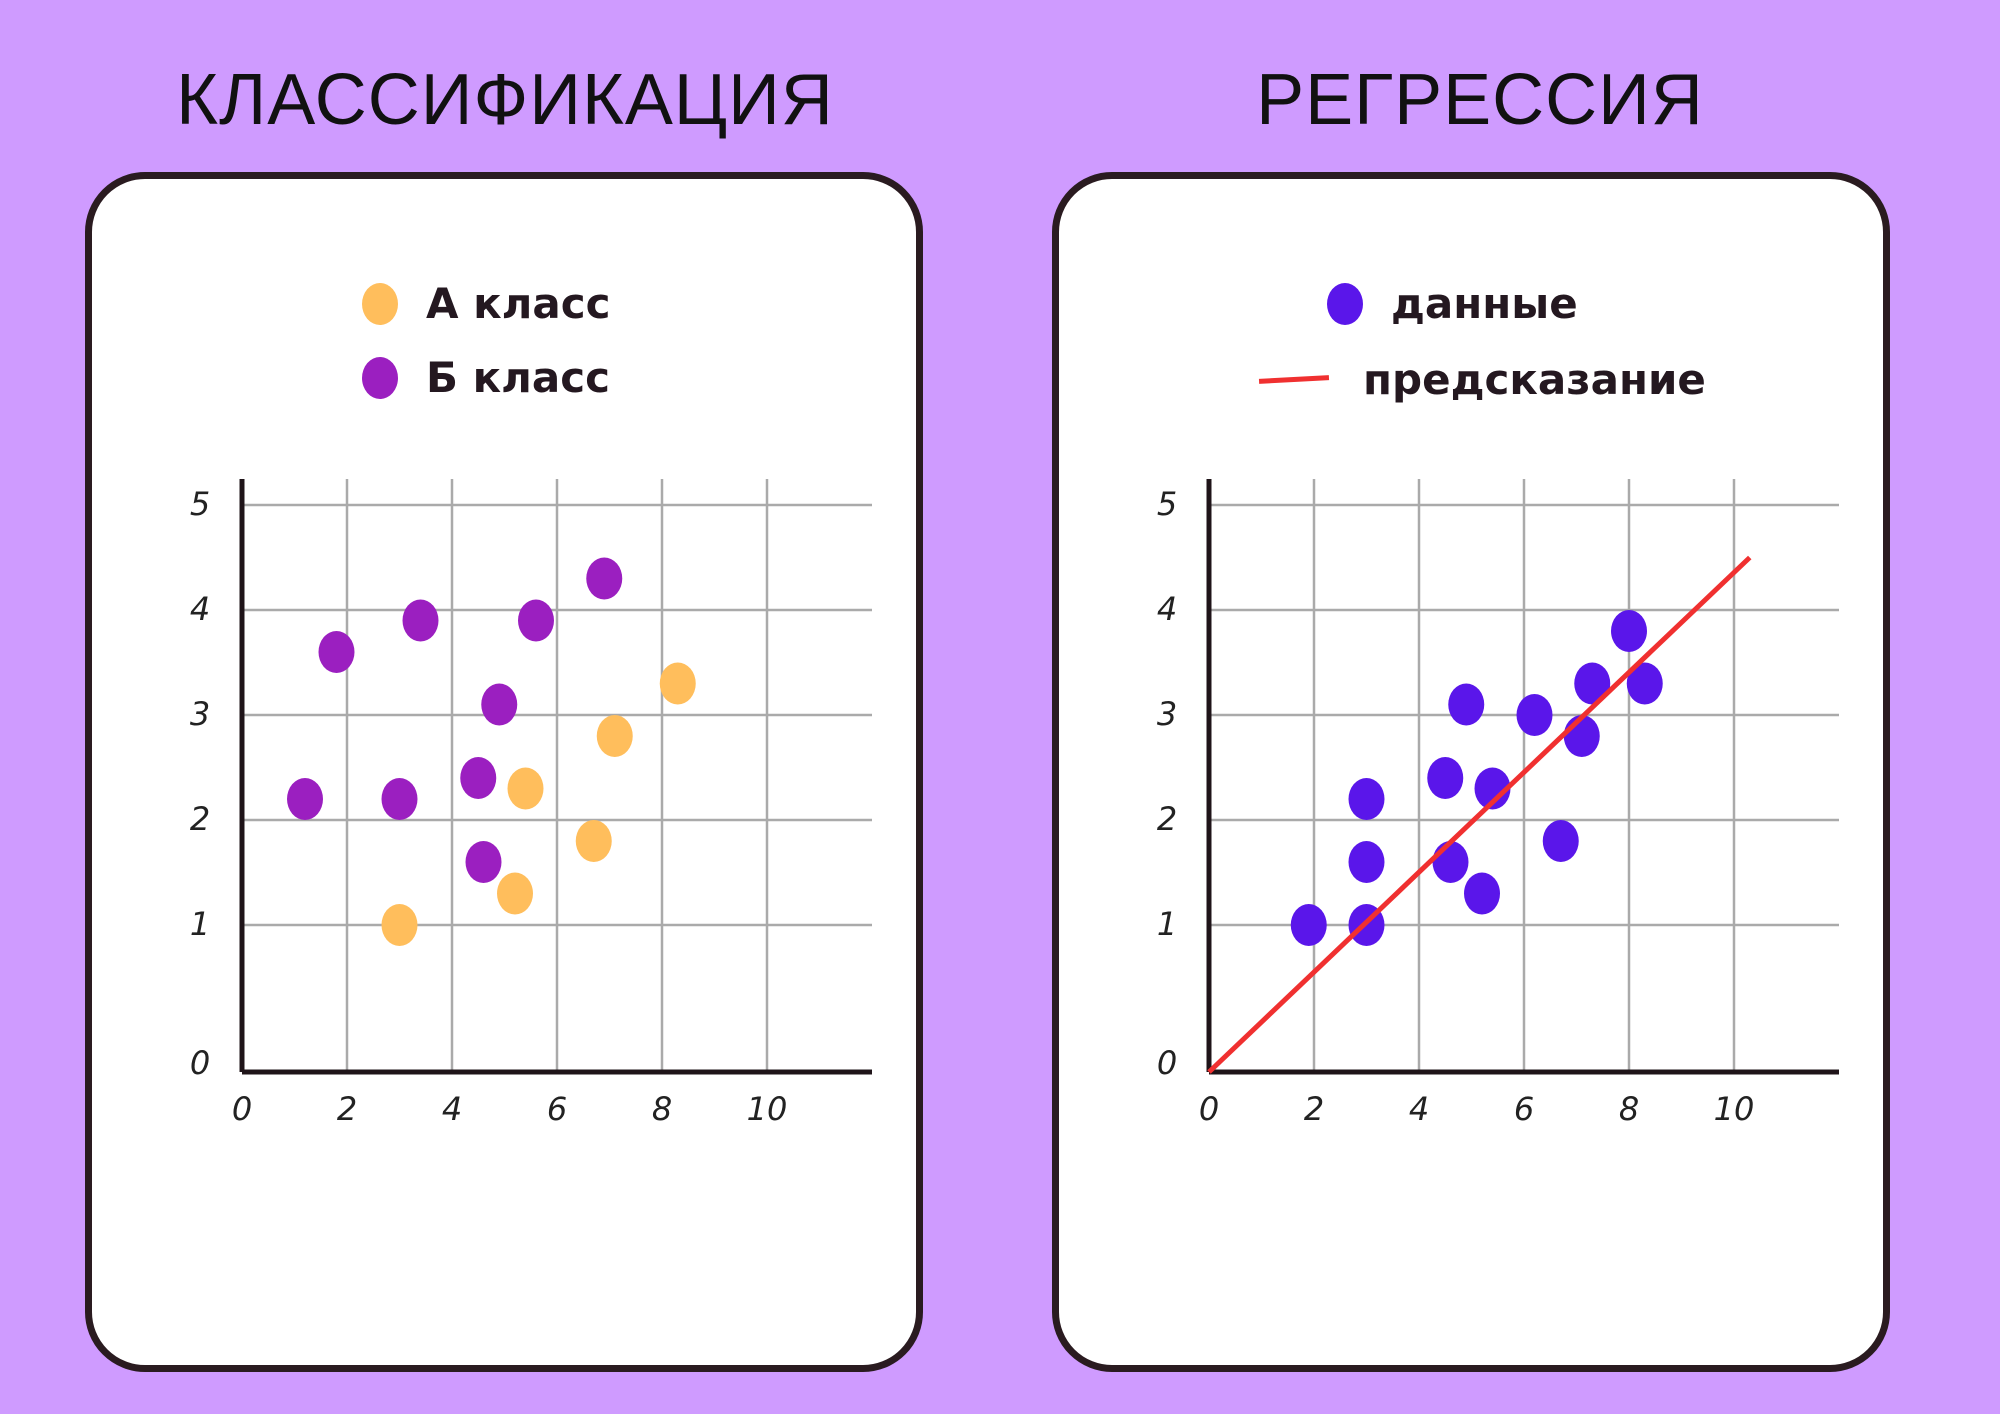 This screenshot has width=2000, height=1414. Describe the element at coordinates (505, 100) in the screenshot. I see `classification-title: КЛАССИФИКАЦИЯ` at that location.